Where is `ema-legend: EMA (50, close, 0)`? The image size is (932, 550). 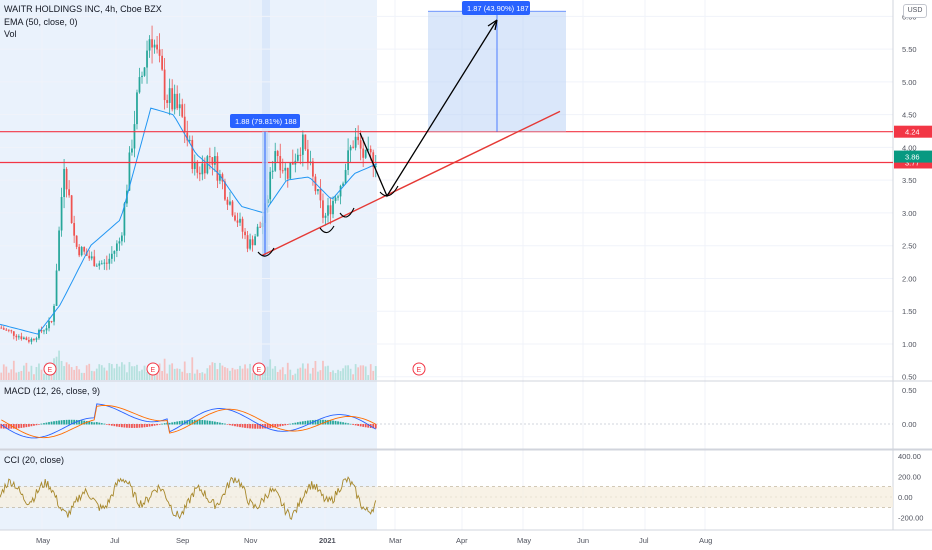 ema-legend: EMA (50, close, 0) is located at coordinates (43, 22).